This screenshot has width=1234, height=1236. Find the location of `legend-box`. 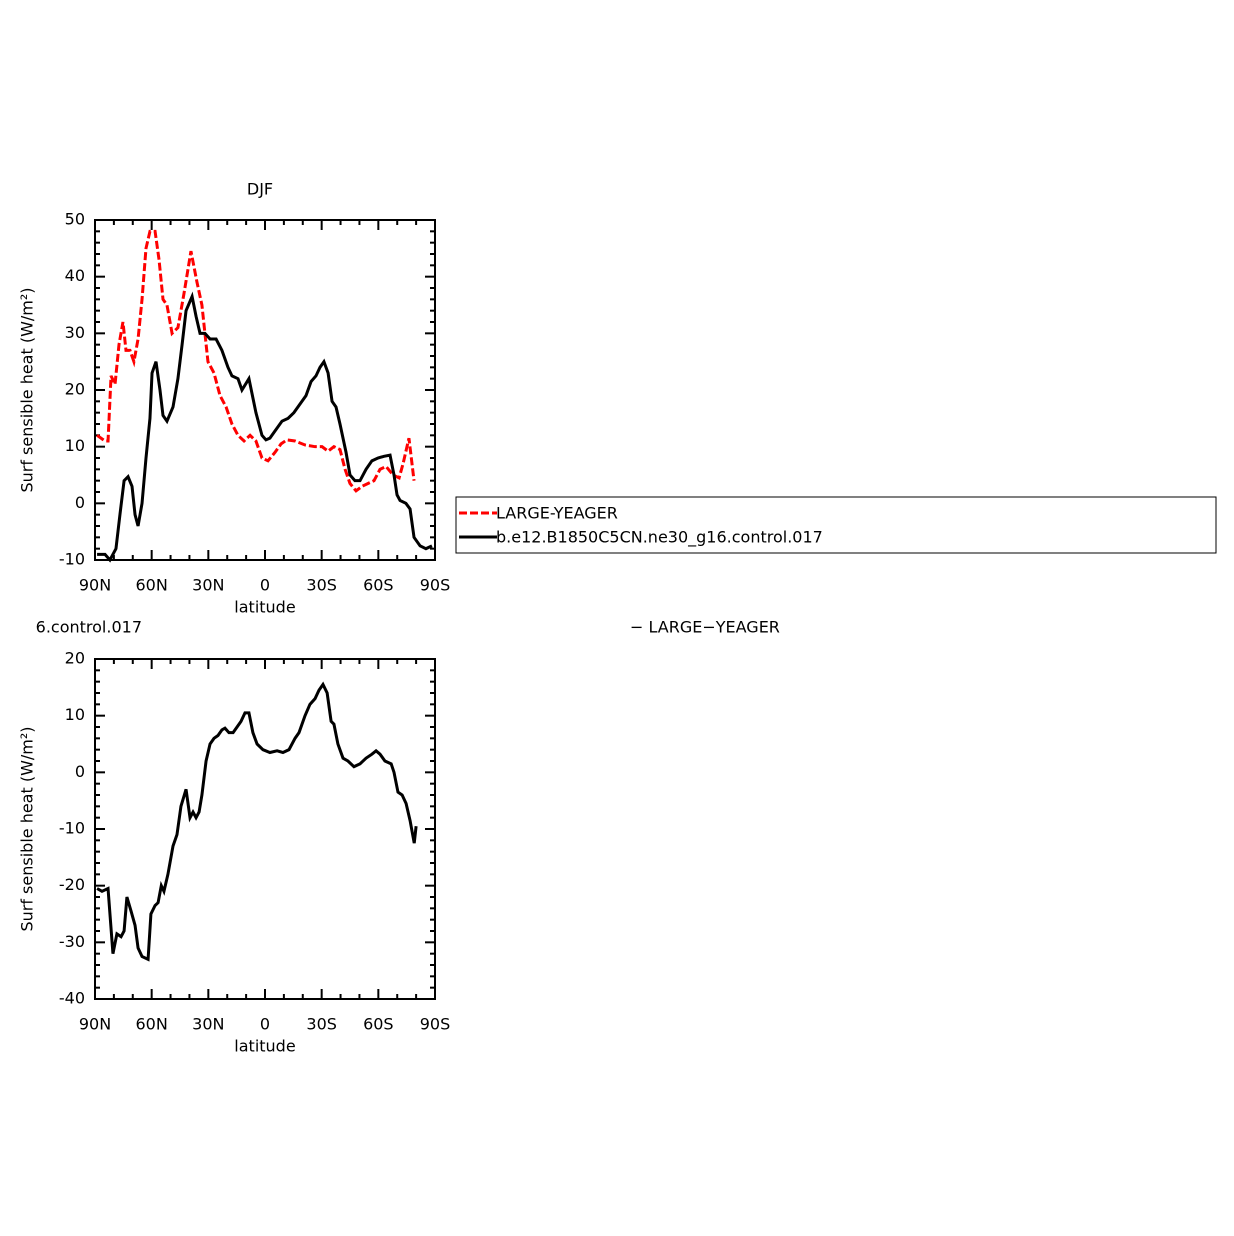

legend-box is located at coordinates (836, 525).